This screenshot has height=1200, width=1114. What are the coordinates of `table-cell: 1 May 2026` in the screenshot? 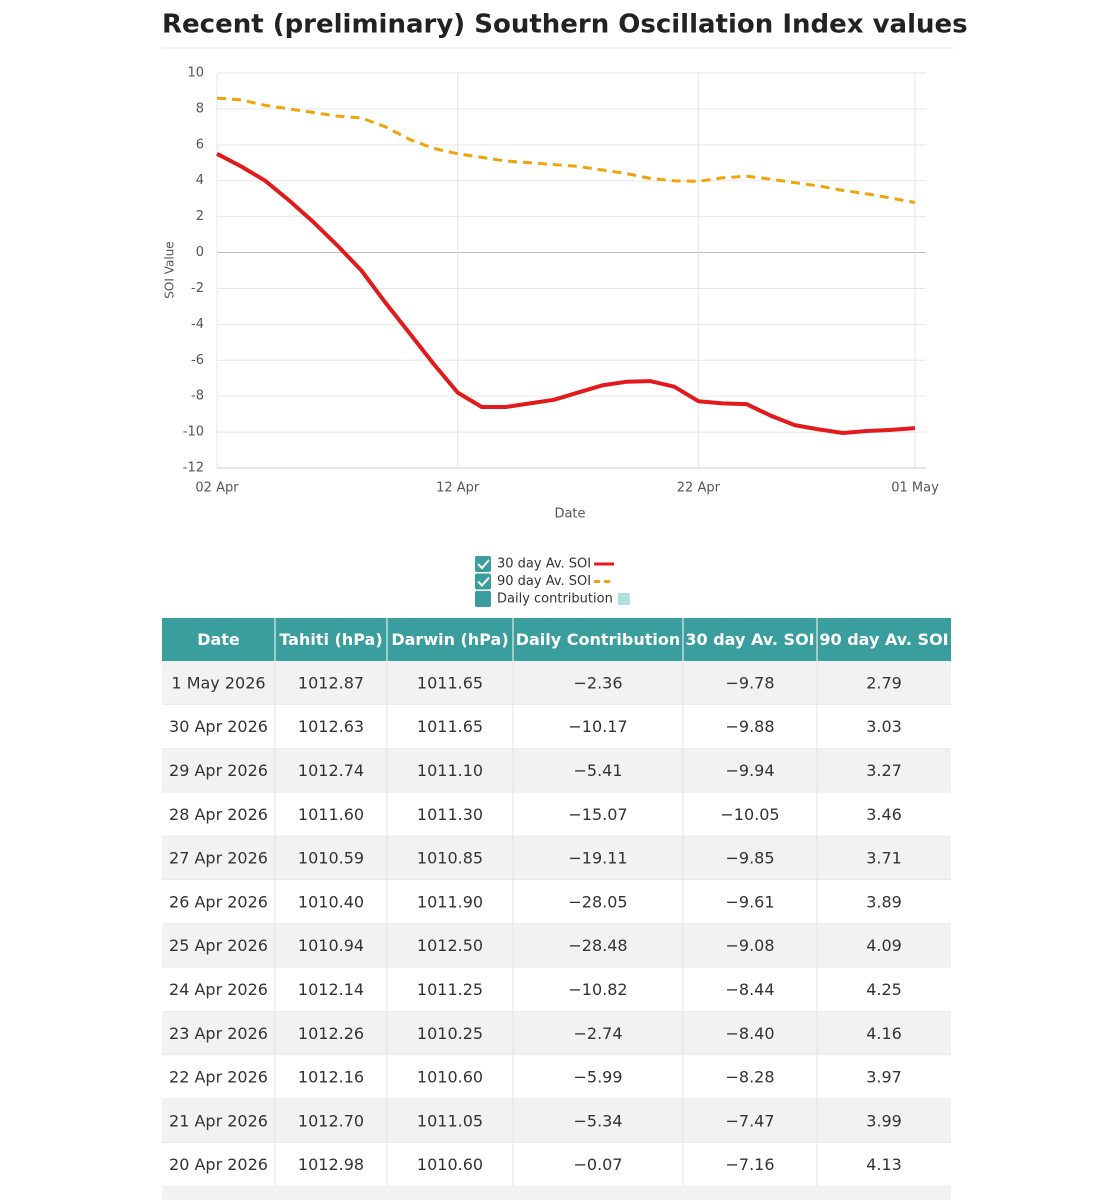 It's located at (218, 682).